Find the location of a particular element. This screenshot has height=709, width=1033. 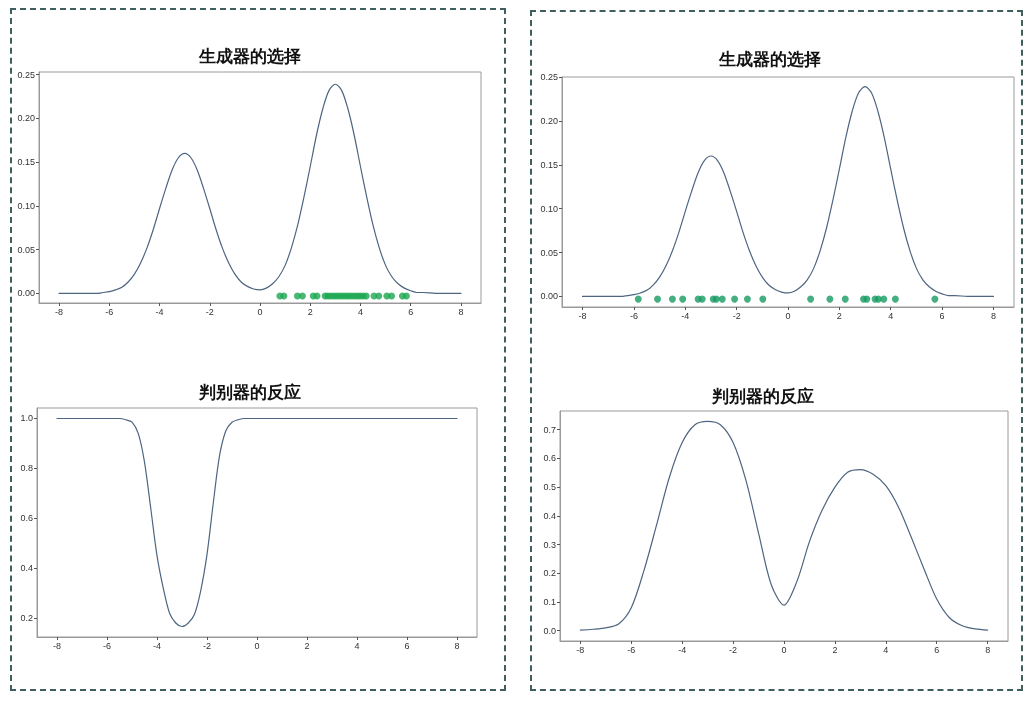

y-tick-label: 1.0 is located at coordinates (26, 418).